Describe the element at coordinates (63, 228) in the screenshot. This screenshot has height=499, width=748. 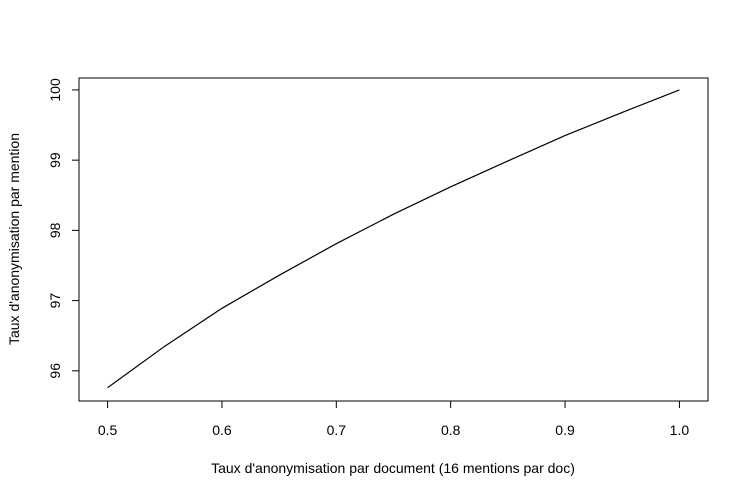
I see `y-axis: 96 97 98 99 100` at that location.